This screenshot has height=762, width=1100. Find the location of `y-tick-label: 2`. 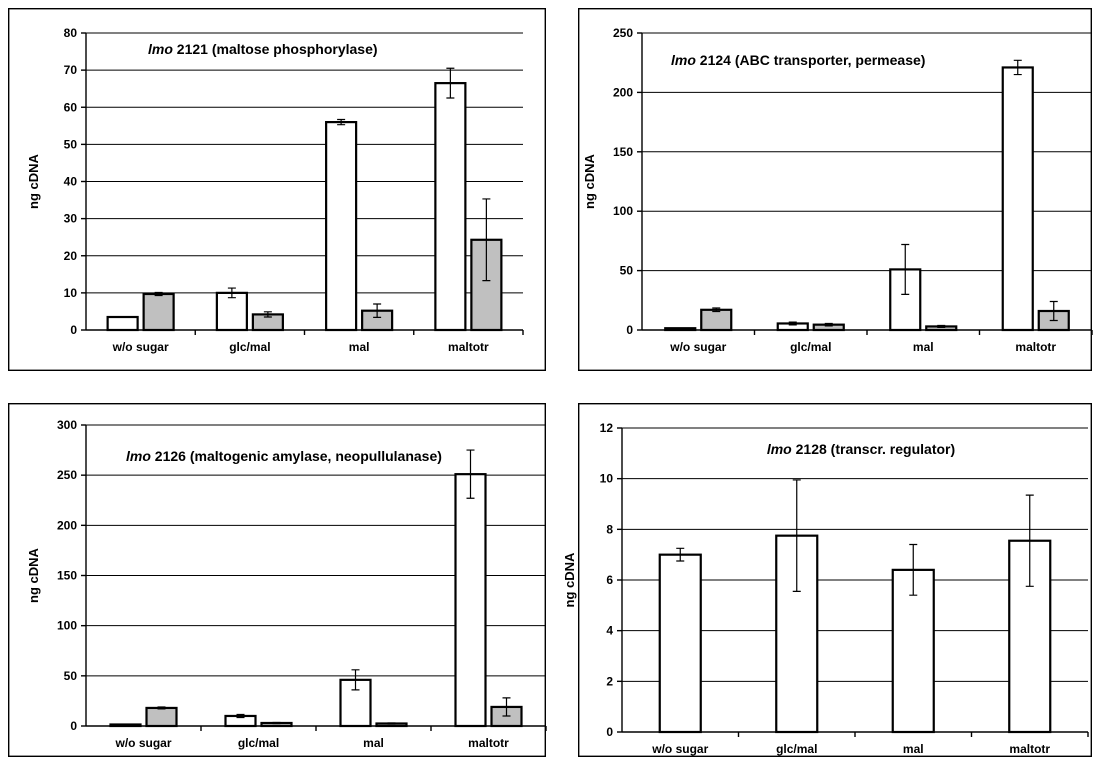

y-tick-label: 2 is located at coordinates (609, 681).